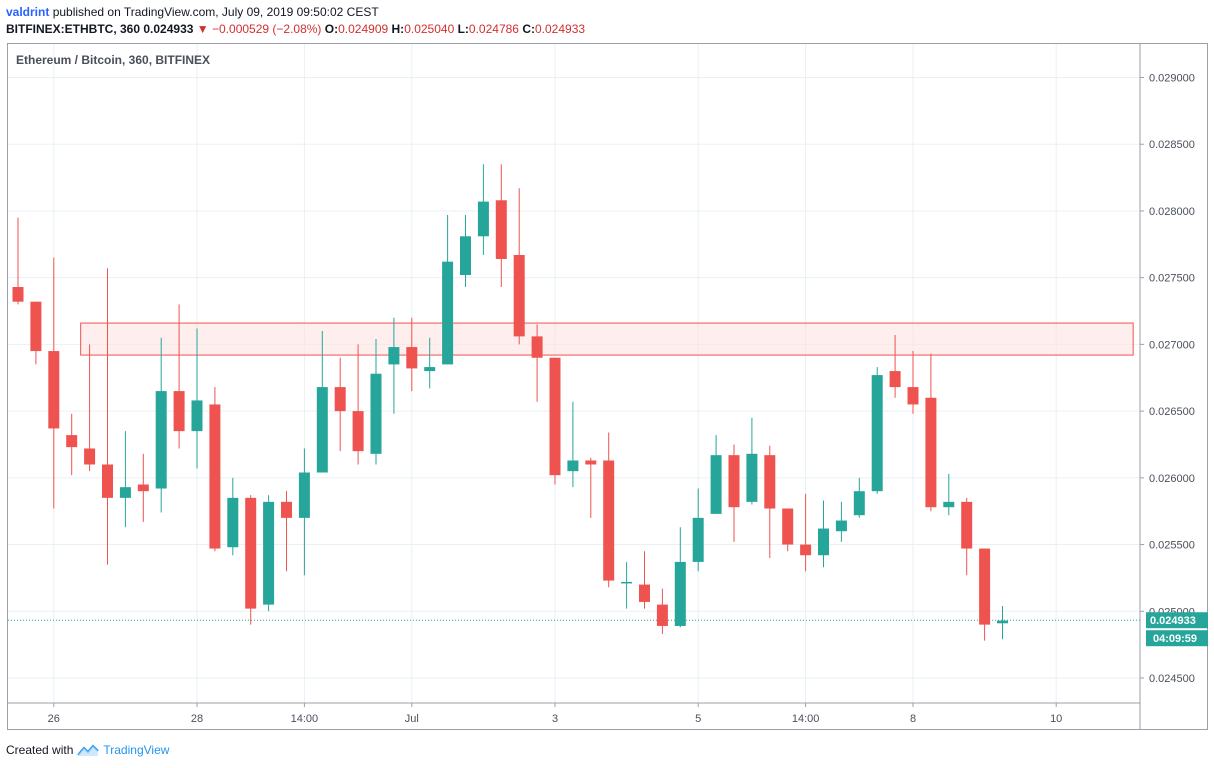 This screenshot has width=1214, height=768. Describe the element at coordinates (1172, 479) in the screenshot. I see `y-tick-label: 0.026000` at that location.